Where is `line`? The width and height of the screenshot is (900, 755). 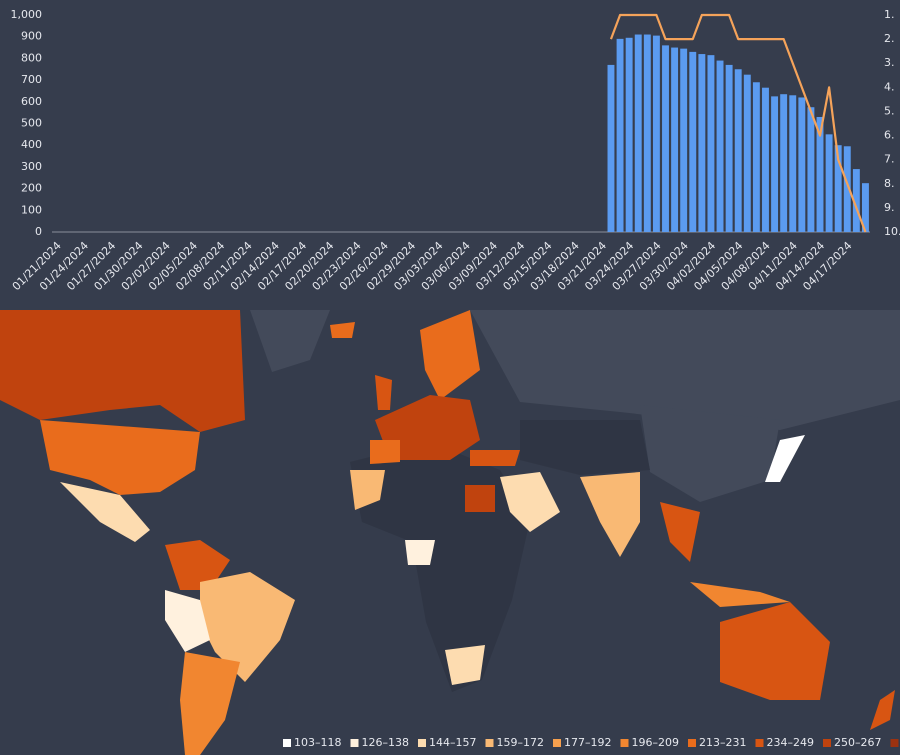 line is located at coordinates (738, 123).